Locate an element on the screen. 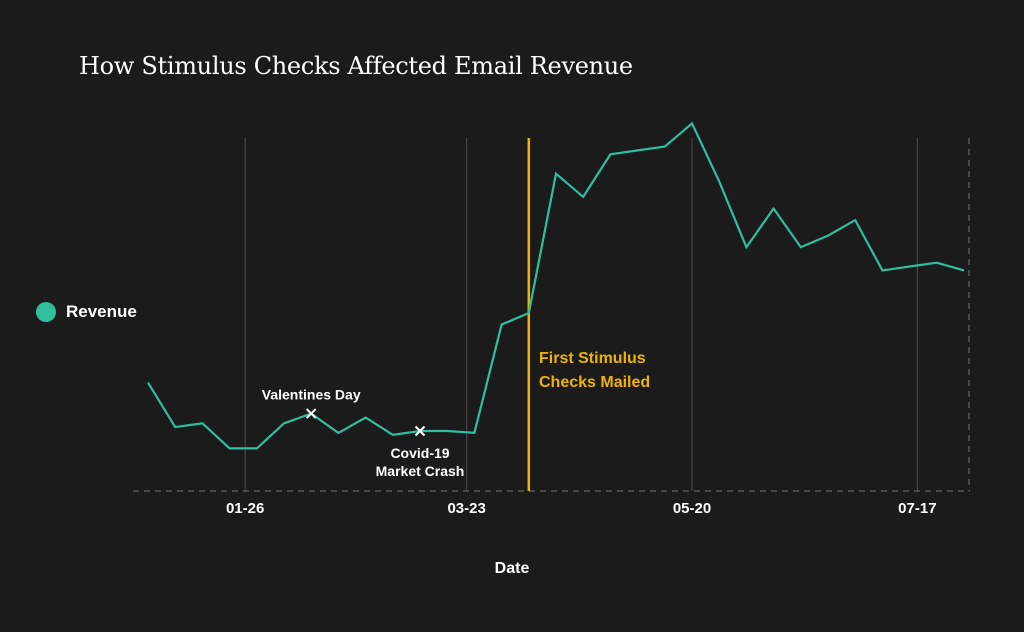  stimulus-label-line2: Checks Mailed is located at coordinates (594, 382).